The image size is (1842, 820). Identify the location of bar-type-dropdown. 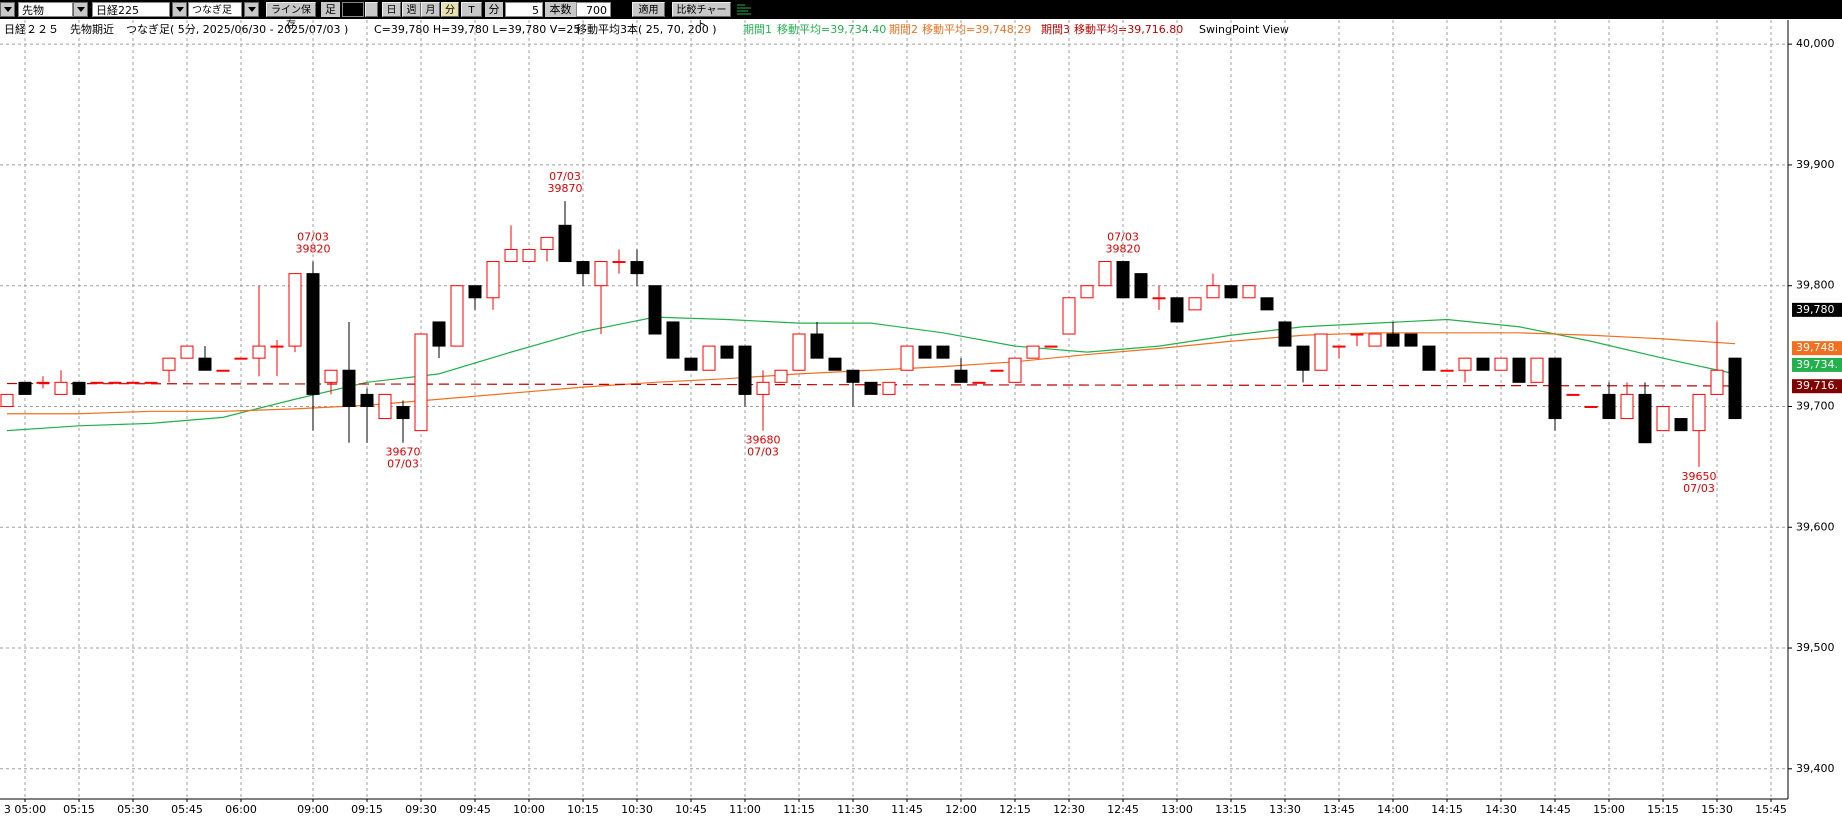
(251, 9).